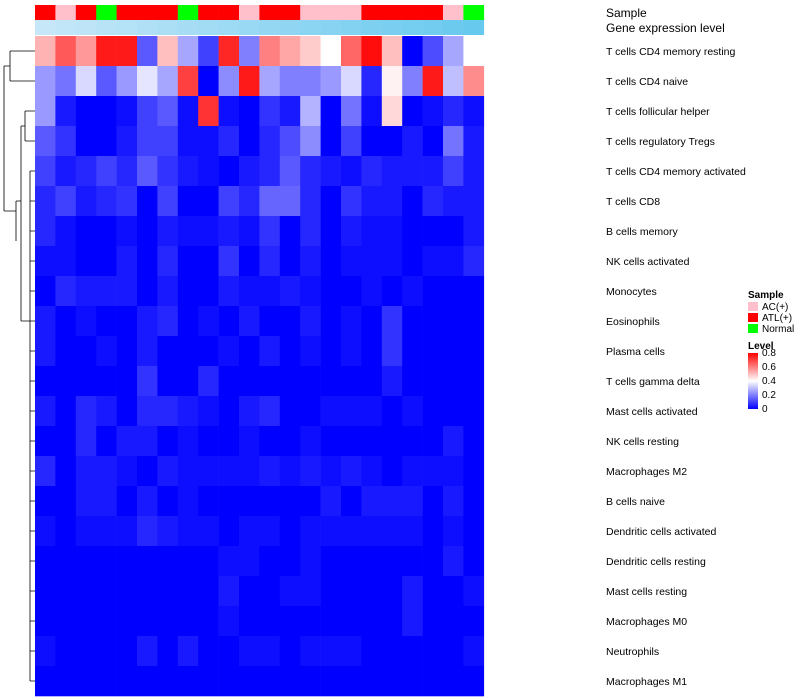  What do you see at coordinates (753, 306) in the screenshot?
I see `sample-legend-swatch` at bounding box center [753, 306].